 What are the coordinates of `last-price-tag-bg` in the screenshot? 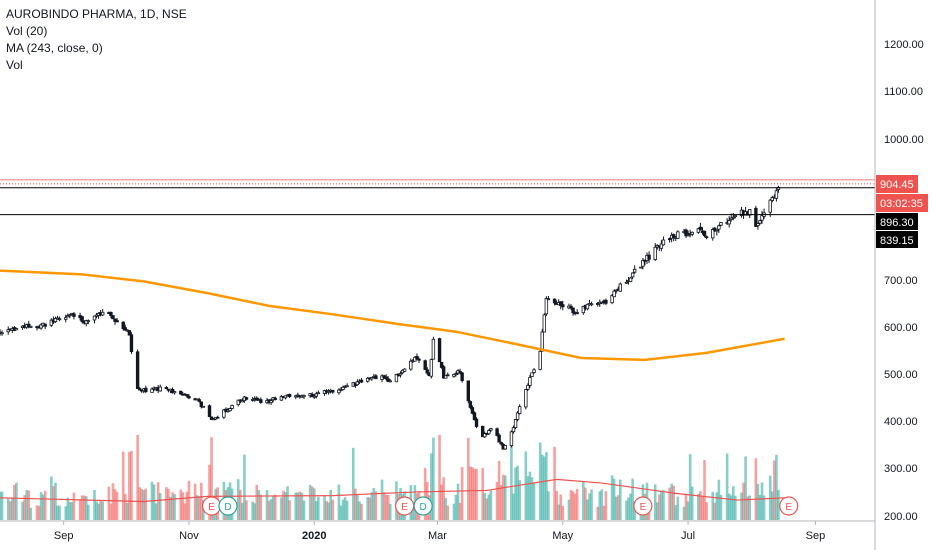 It's located at (897, 184).